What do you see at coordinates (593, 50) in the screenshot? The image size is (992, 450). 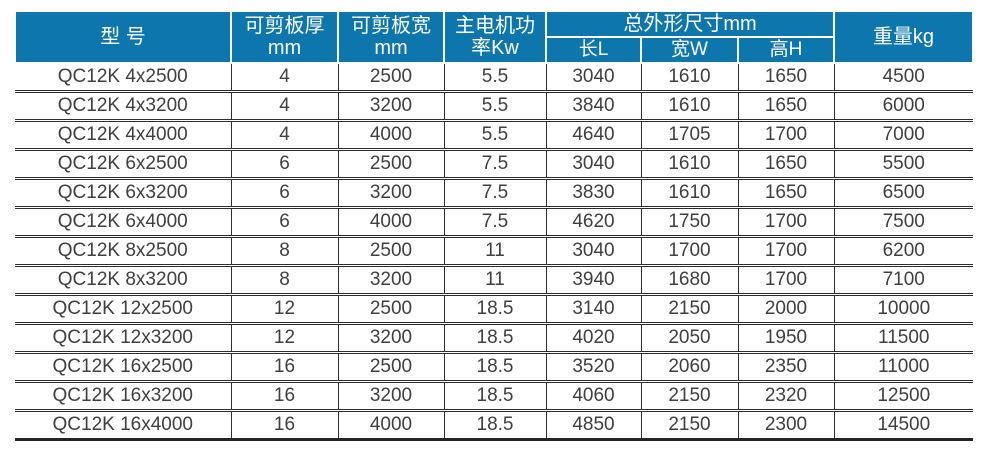 I see `header-length: 长L` at bounding box center [593, 50].